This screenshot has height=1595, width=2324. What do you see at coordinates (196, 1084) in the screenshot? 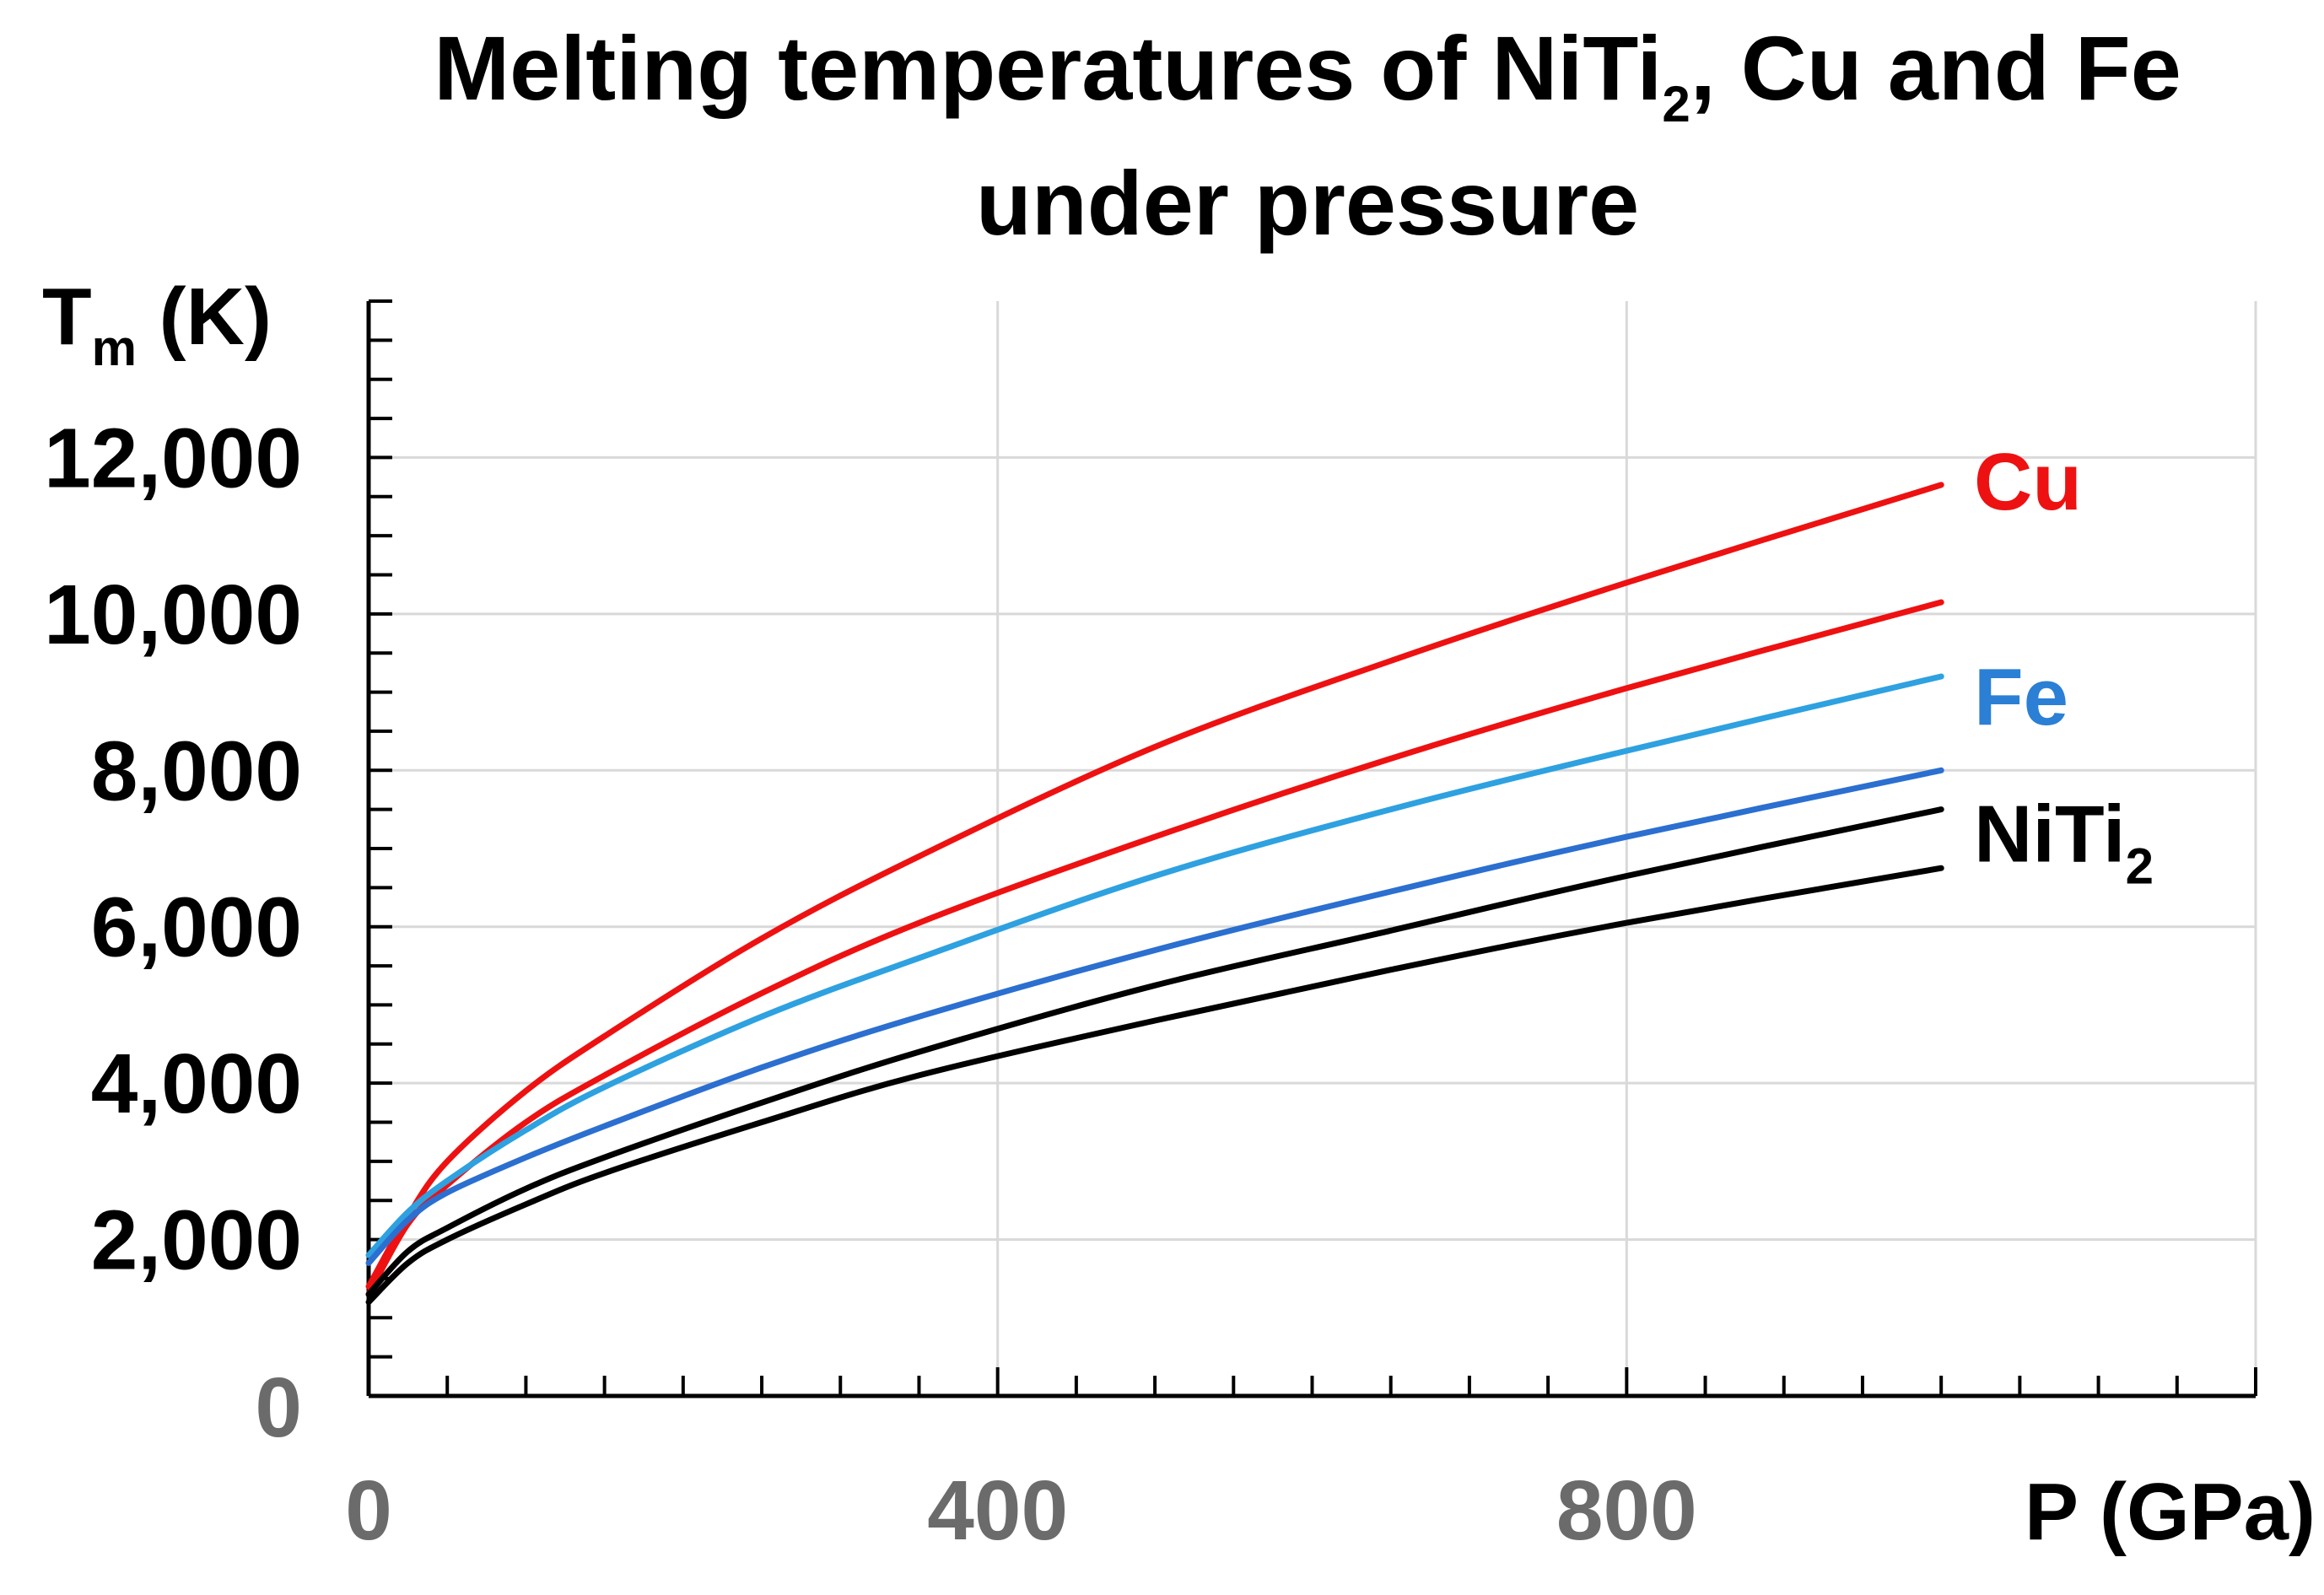
I see `y-tick-label: 4,000` at bounding box center [196, 1084].